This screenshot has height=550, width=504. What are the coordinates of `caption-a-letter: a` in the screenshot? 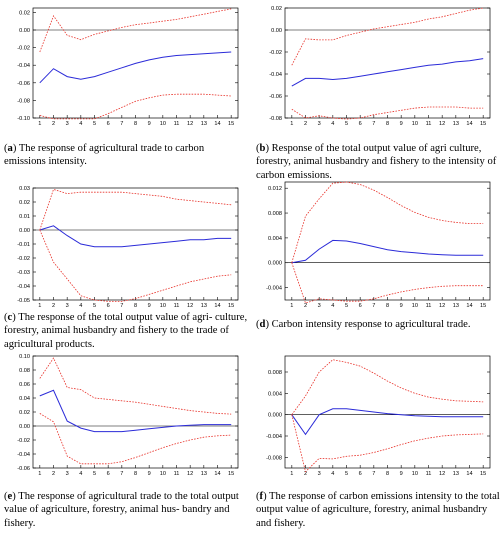 It's located at (10, 148).